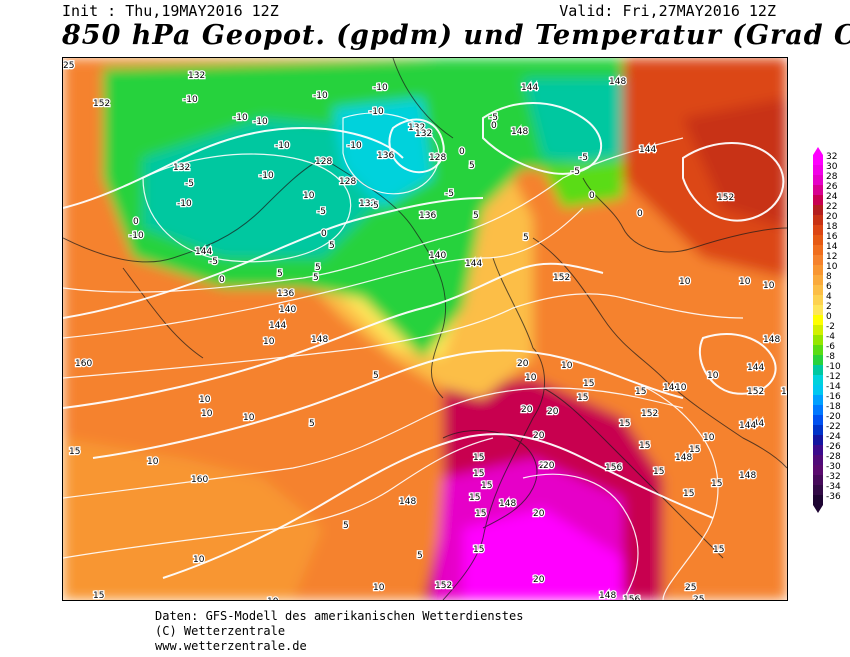 The image size is (850, 657). Describe the element at coordinates (833, 477) in the screenshot. I see `legend-label: -32` at that location.